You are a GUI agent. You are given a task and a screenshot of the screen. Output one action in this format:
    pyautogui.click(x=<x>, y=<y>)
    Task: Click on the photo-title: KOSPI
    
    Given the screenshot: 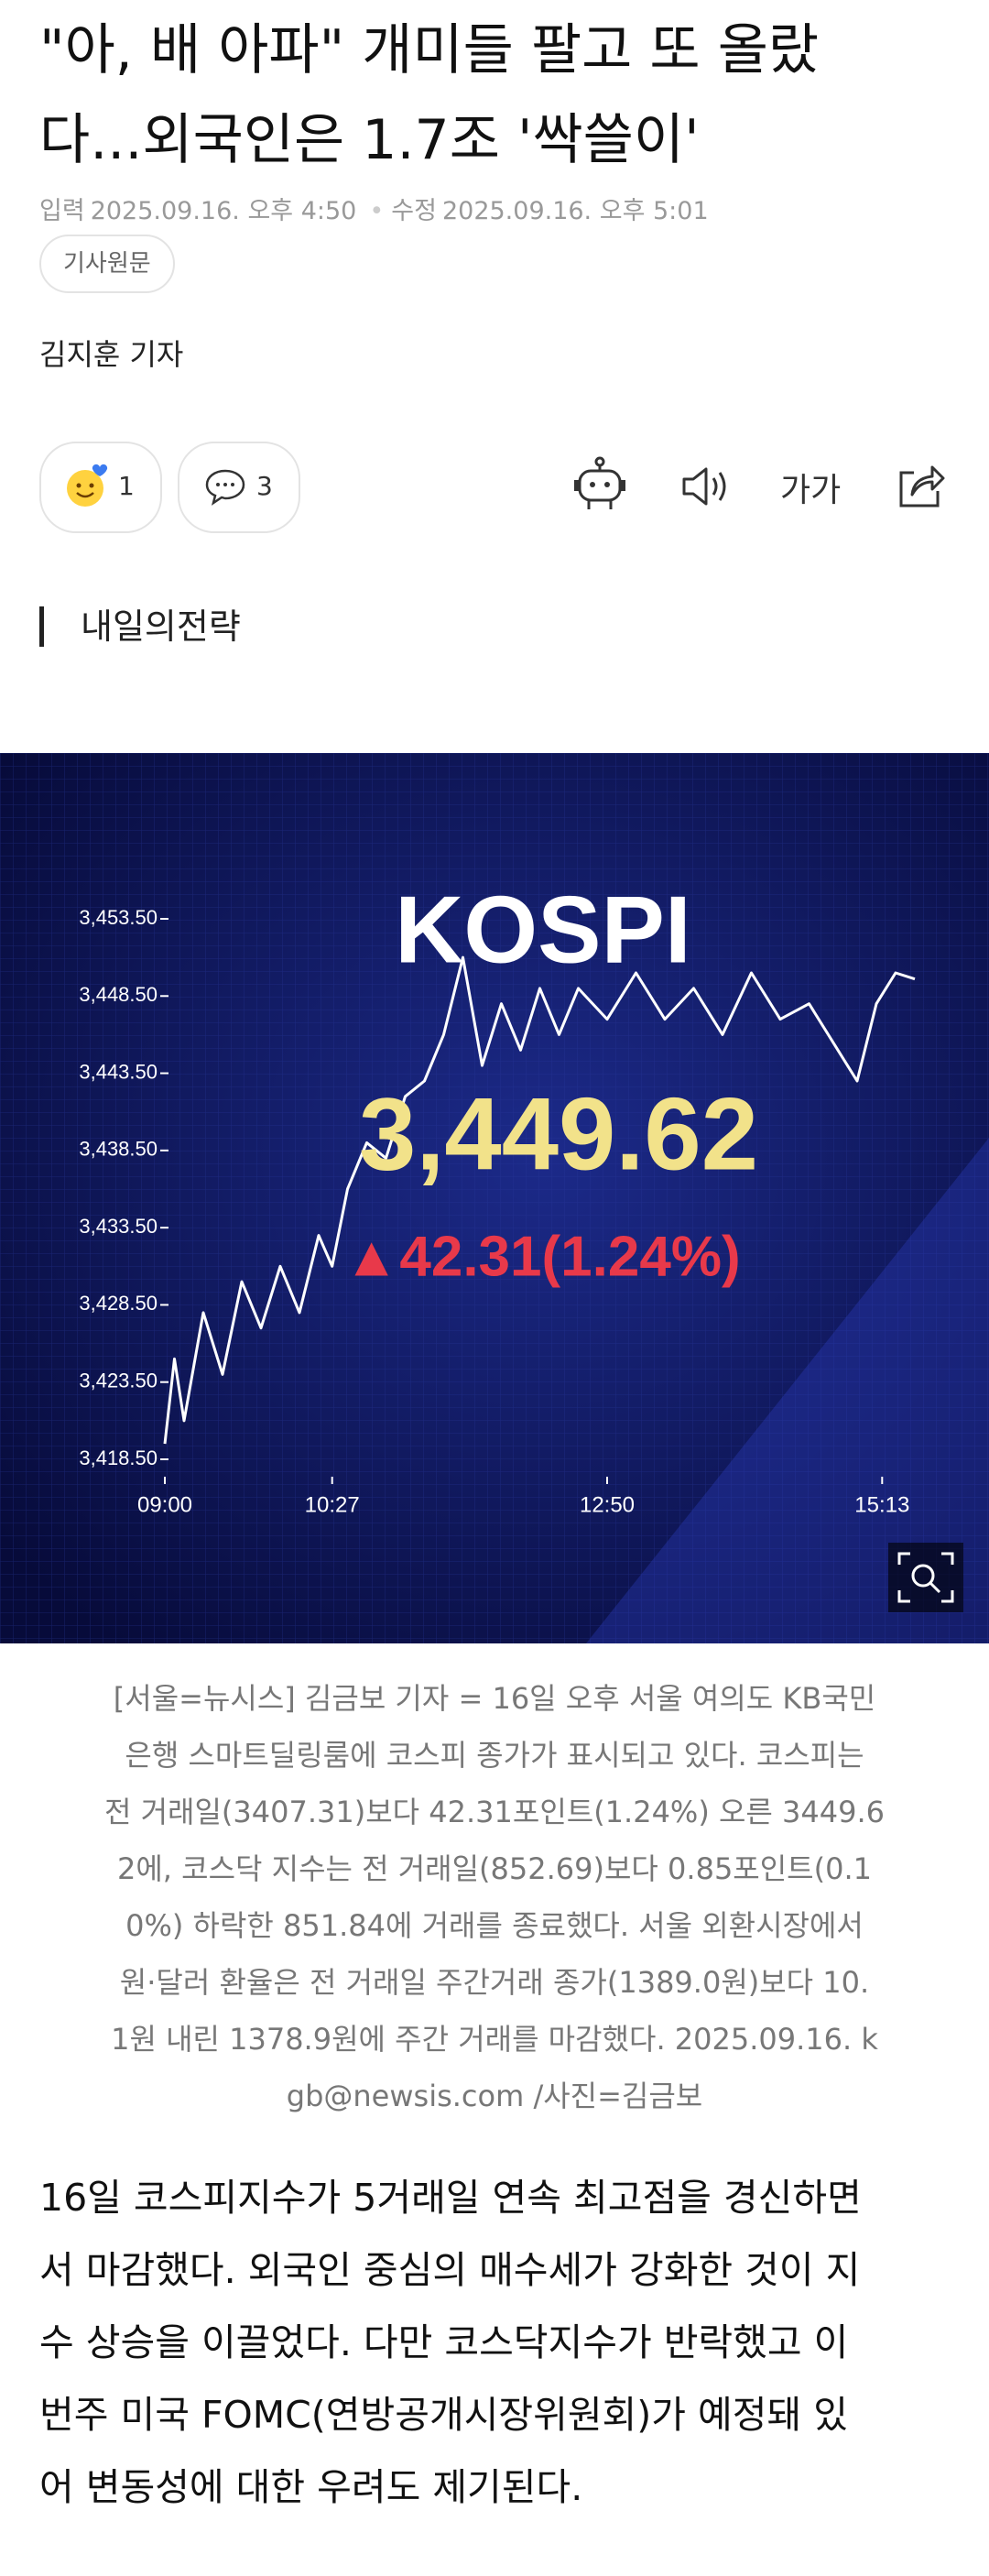 What is the action you would take?
    pyautogui.click(x=543, y=930)
    